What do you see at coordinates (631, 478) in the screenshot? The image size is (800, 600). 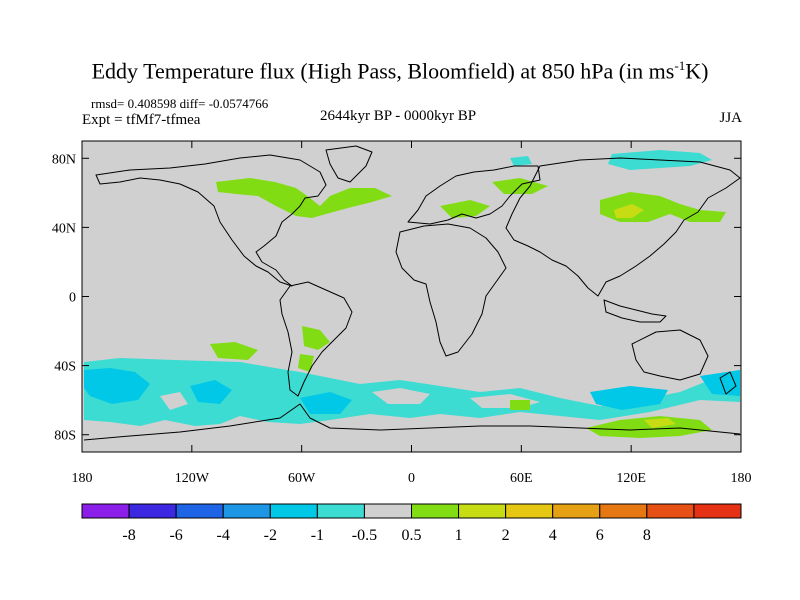 I see `x-tick-label: 120E` at bounding box center [631, 478].